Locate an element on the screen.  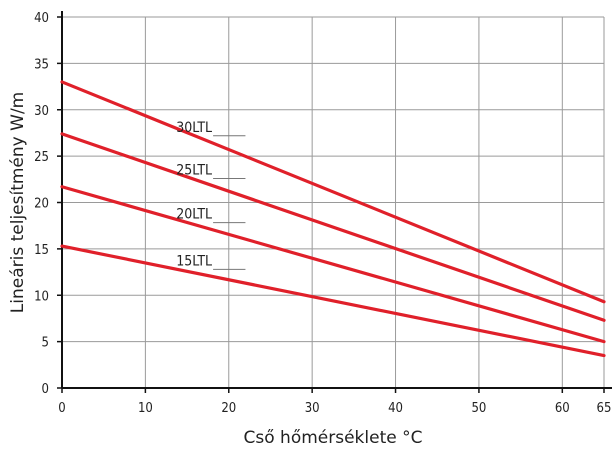
y-tick-label: 40 is located at coordinates (41, 18).